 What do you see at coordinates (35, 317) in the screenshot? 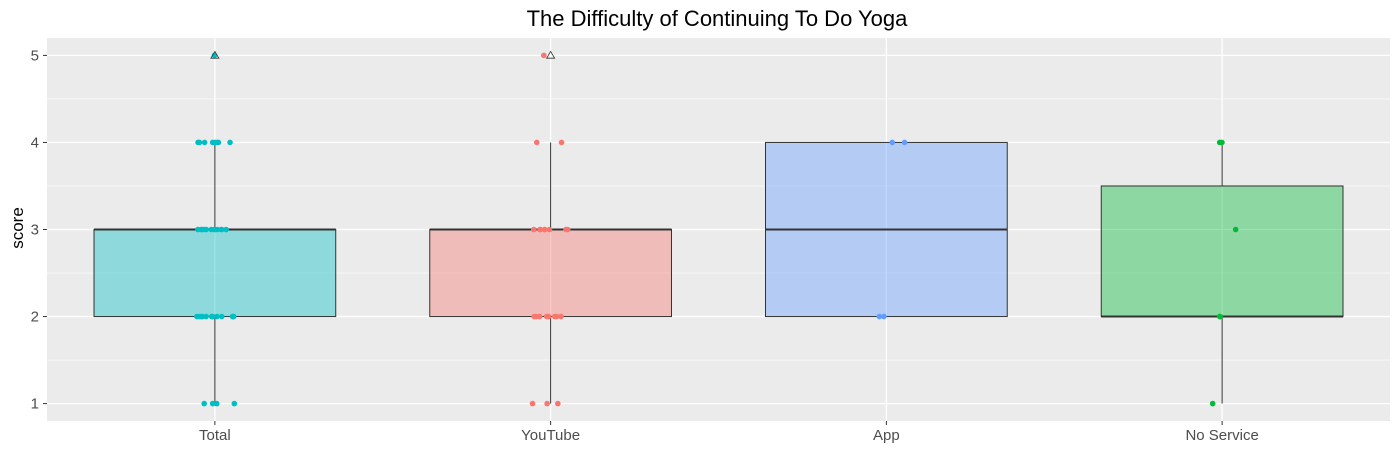
I see `y-tick-label: 2` at bounding box center [35, 317].